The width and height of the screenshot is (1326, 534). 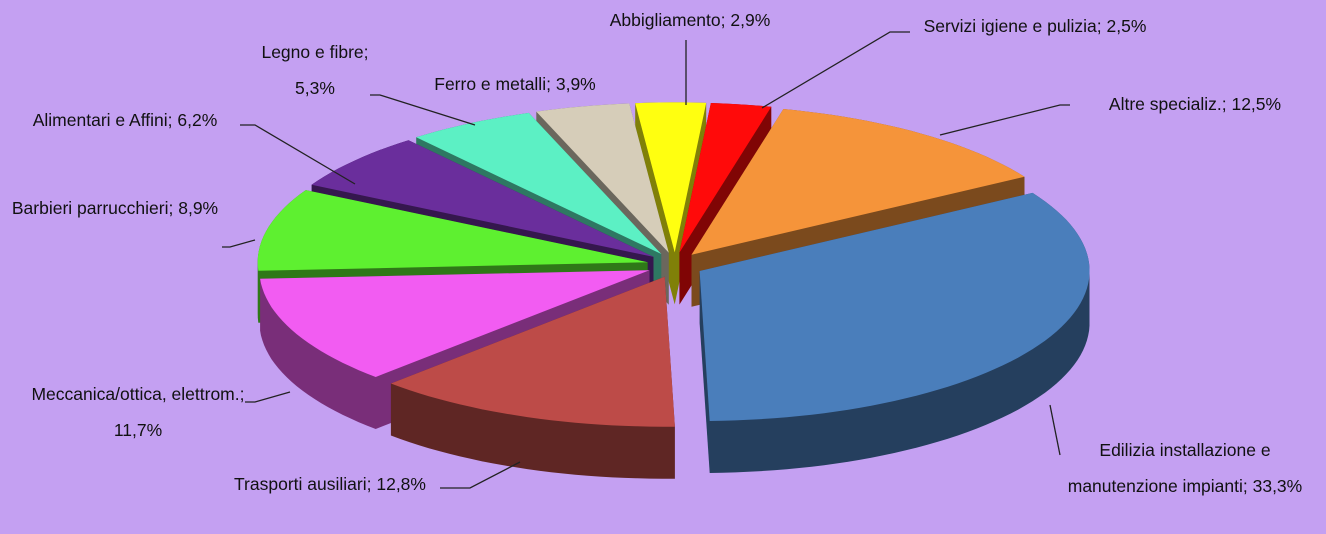 What do you see at coordinates (138, 412) in the screenshot?
I see `data-label: Meccanica/ottica, elettrom.; 11,7%` at bounding box center [138, 412].